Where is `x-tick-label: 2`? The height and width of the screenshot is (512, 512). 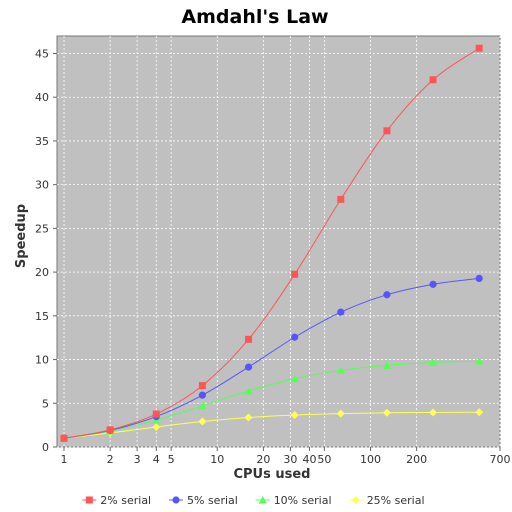
x-tick-label: 2 is located at coordinates (110, 459).